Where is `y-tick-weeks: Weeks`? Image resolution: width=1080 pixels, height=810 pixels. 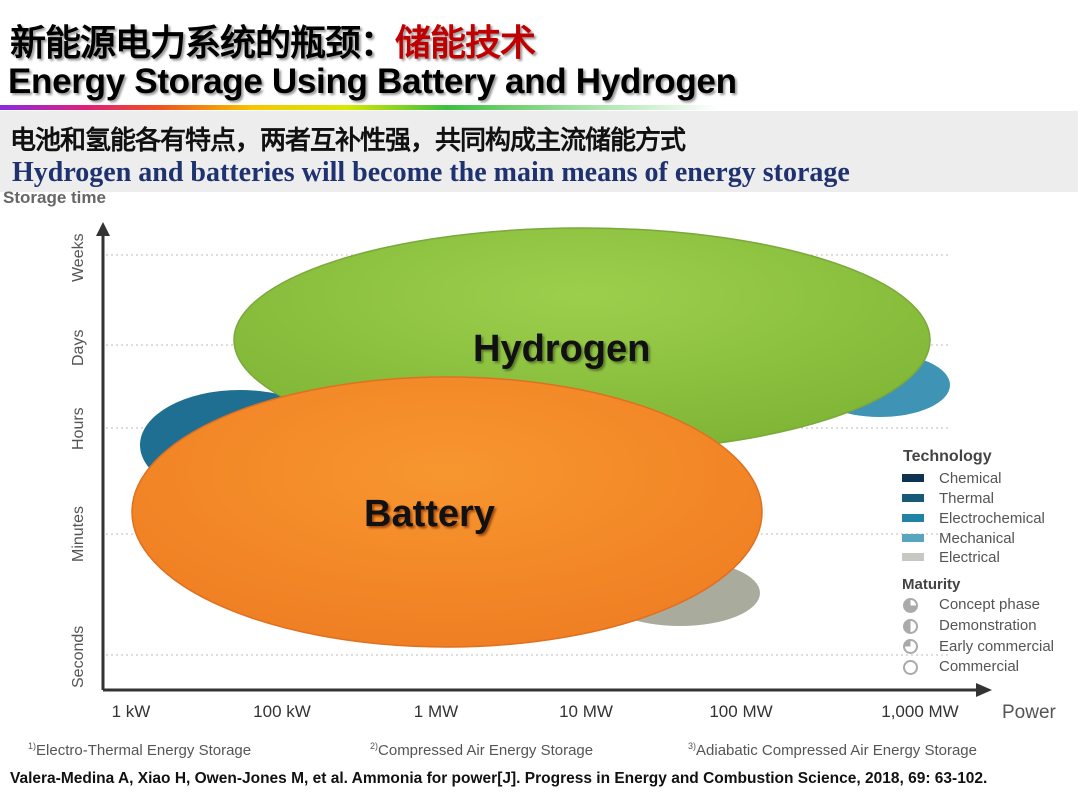 y-tick-weeks: Weeks is located at coordinates (78, 257).